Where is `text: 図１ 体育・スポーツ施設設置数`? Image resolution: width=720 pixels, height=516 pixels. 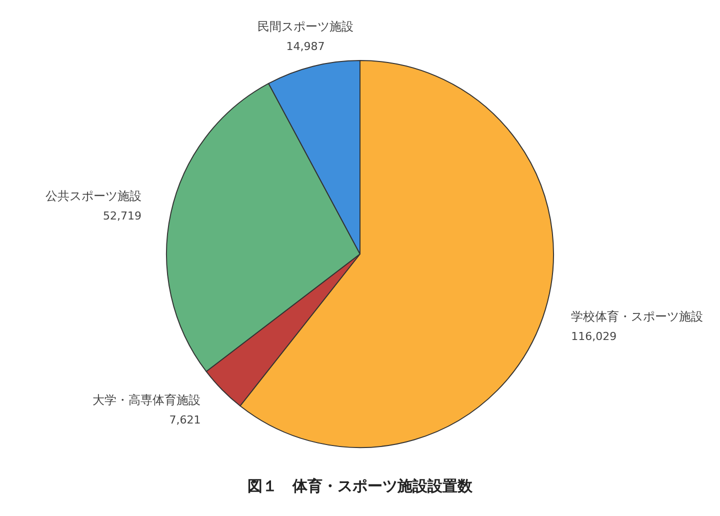
text: 図１ 体育・スポーツ施設設置数 is located at coordinates (361, 485).